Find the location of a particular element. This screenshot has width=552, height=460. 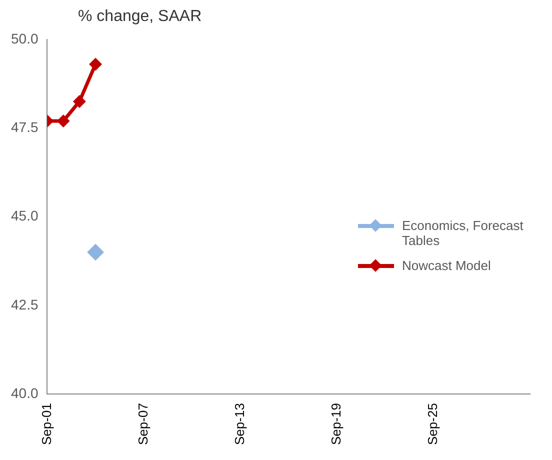

y-tick-label: 40.0 is located at coordinates (24, 392).